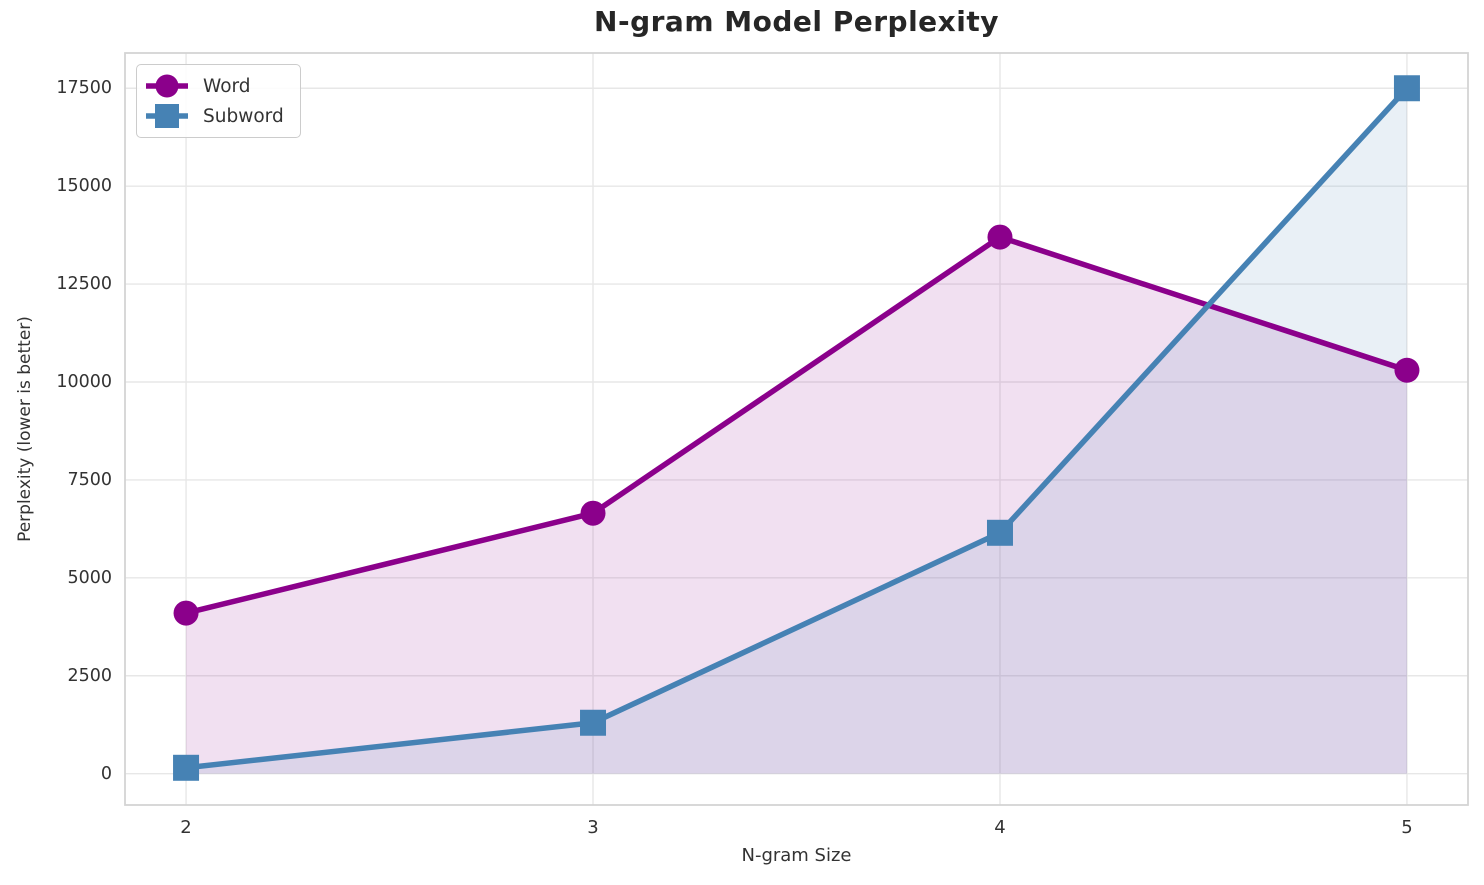  What do you see at coordinates (84, 88) in the screenshot?
I see `y-tick-17500: 17500` at bounding box center [84, 88].